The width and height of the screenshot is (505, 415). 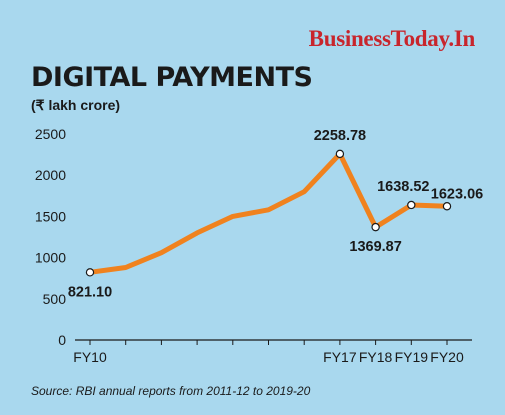 What do you see at coordinates (76, 105) in the screenshot?
I see `chart-unit-label: (₹ lakh crore)` at bounding box center [76, 105].